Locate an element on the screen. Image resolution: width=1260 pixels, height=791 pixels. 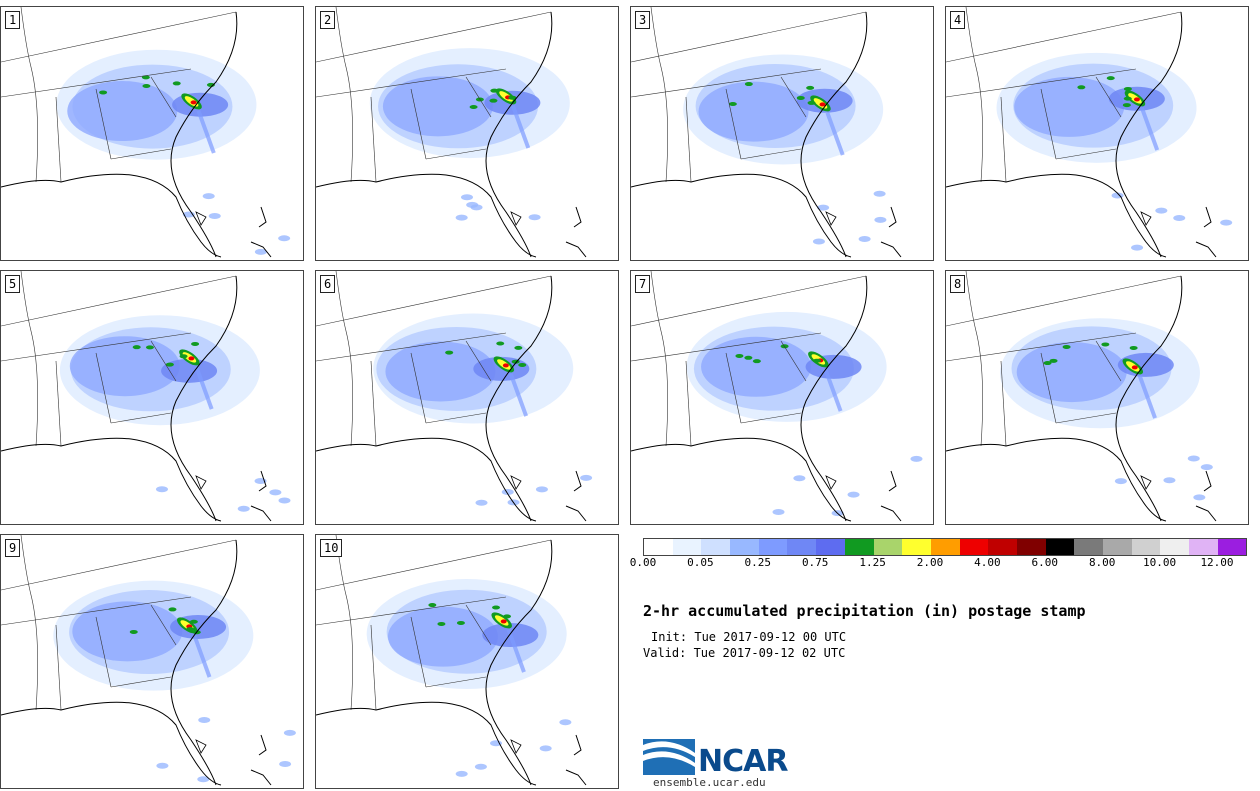
ensemble-member-panel: 8 is located at coordinates (1097, 397).